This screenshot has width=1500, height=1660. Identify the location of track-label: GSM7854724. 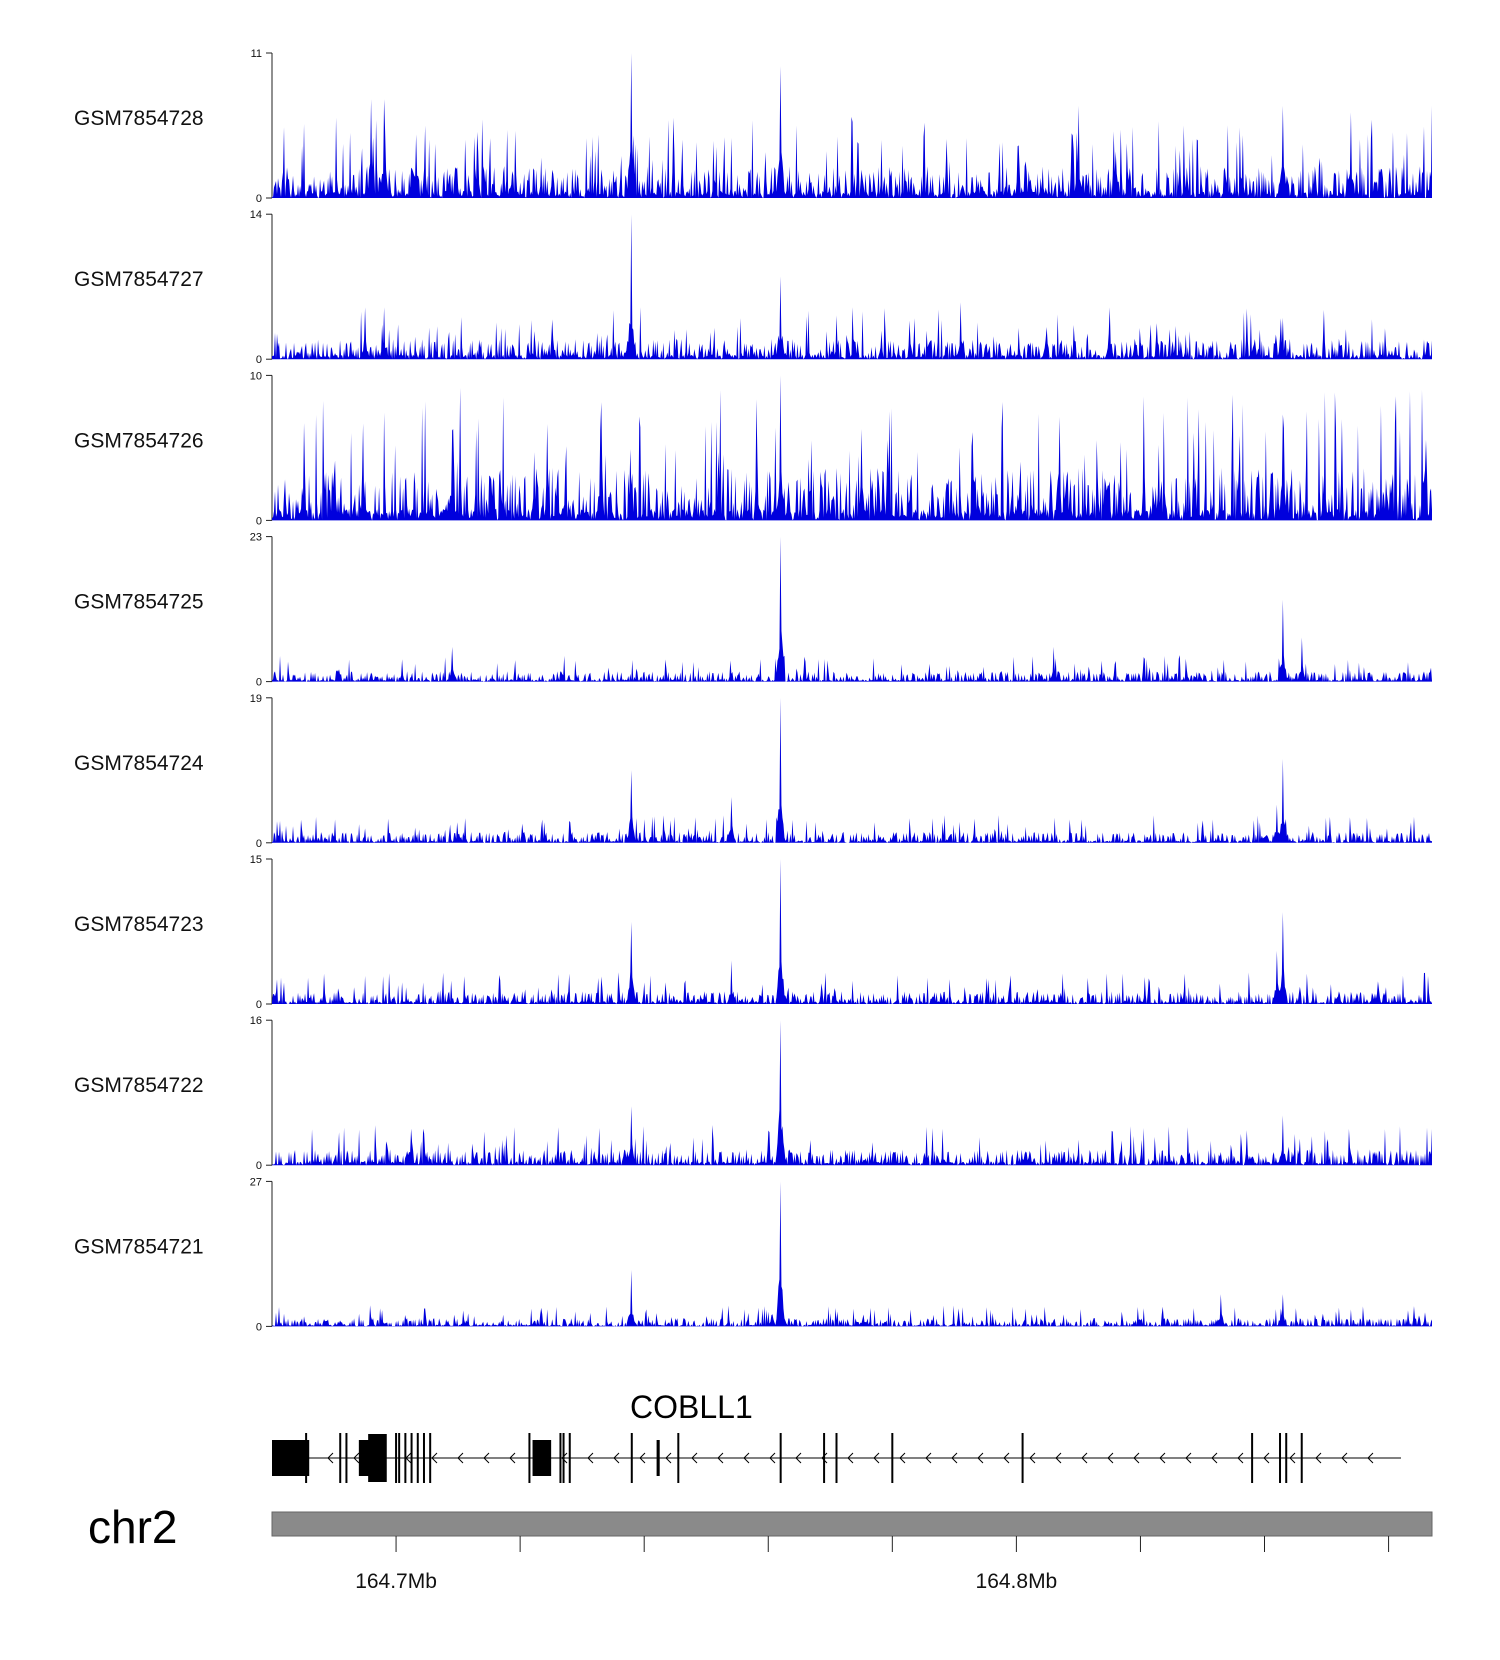
(139, 763).